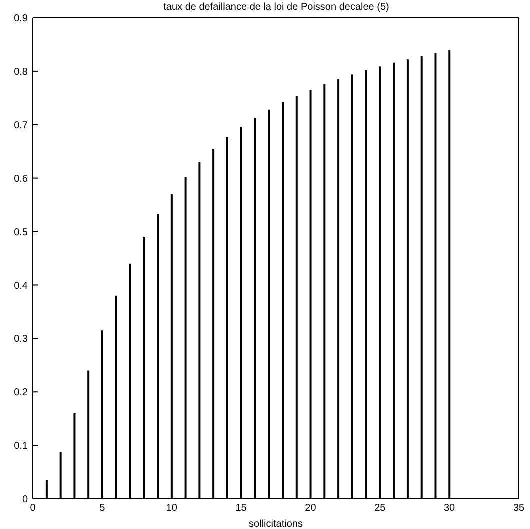 This screenshot has height=529, width=530. What do you see at coordinates (242, 508) in the screenshot?
I see `x-tick-label: 15` at bounding box center [242, 508].